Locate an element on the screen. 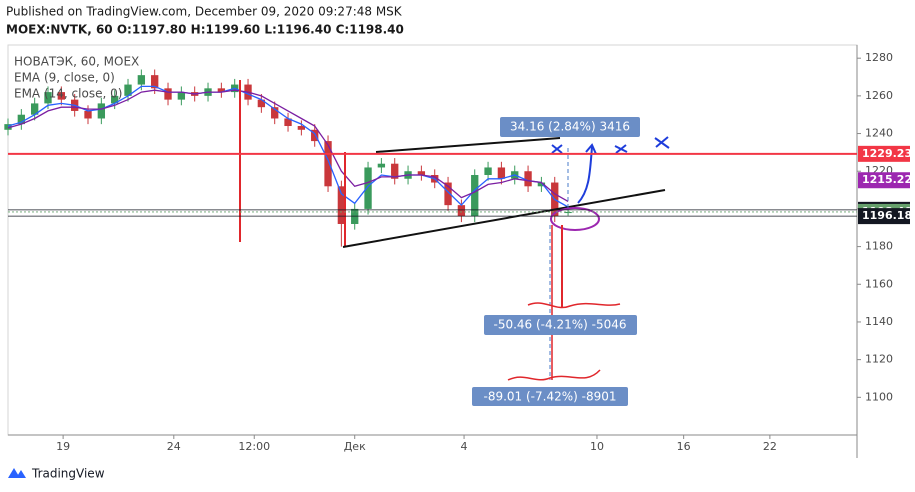 Image resolution: width=915 pixels, height=492 pixels. brand: TradingView is located at coordinates (68, 474).